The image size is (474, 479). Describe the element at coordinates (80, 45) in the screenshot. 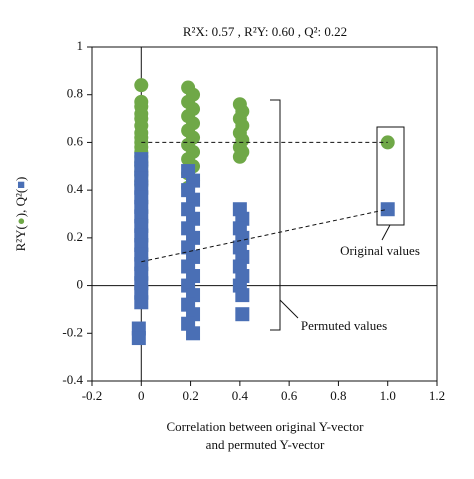

I see `y-tick-label: 1` at that location.